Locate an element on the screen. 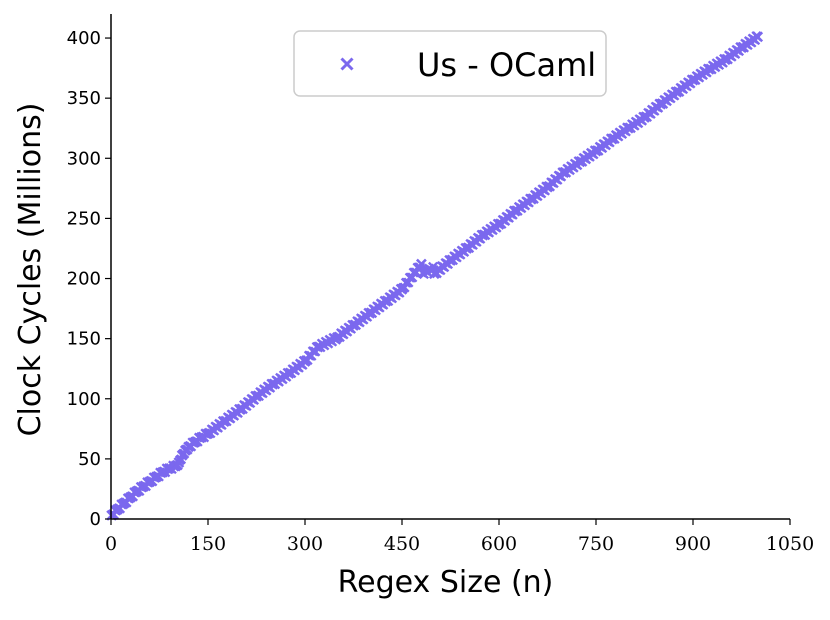  y-tick-label: 350 is located at coordinates (84, 98).